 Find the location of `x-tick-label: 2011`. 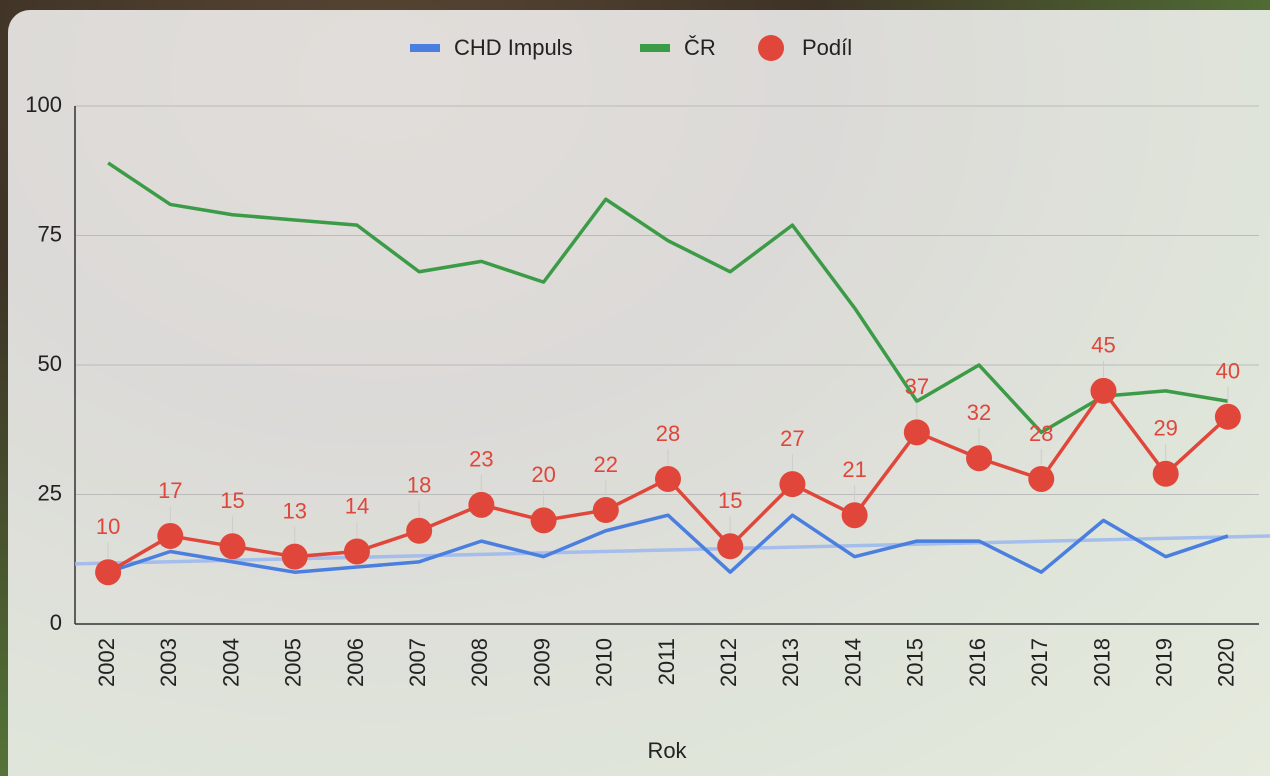

x-tick-label: 2011 is located at coordinates (666, 661).